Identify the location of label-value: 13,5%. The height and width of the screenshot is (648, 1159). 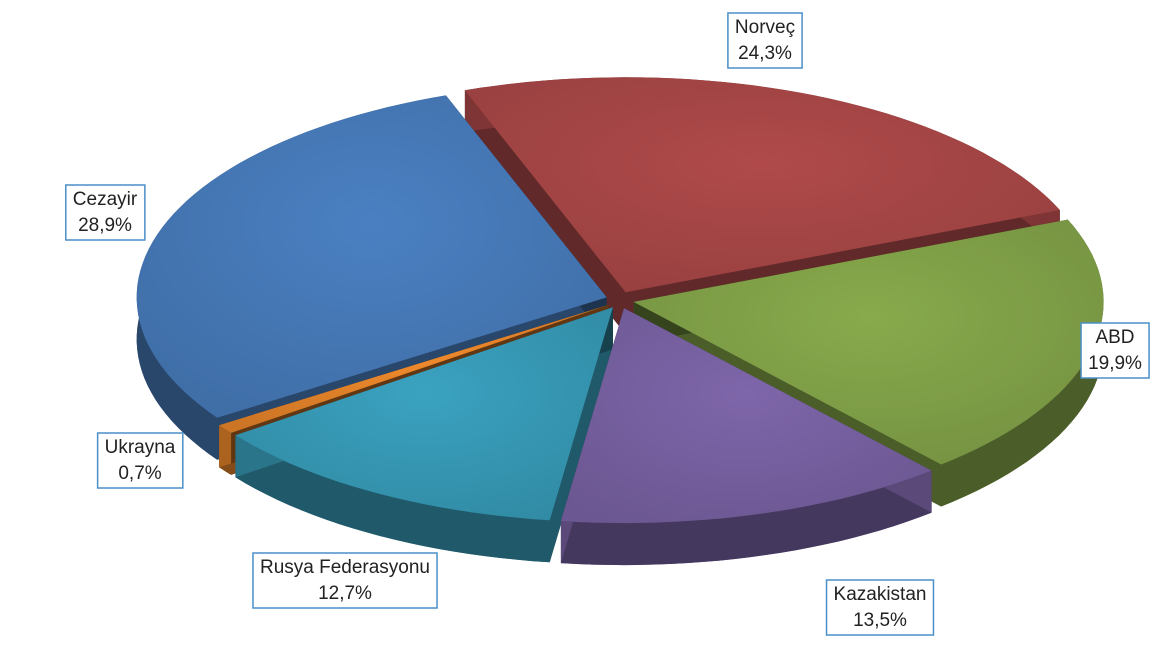
(880, 620).